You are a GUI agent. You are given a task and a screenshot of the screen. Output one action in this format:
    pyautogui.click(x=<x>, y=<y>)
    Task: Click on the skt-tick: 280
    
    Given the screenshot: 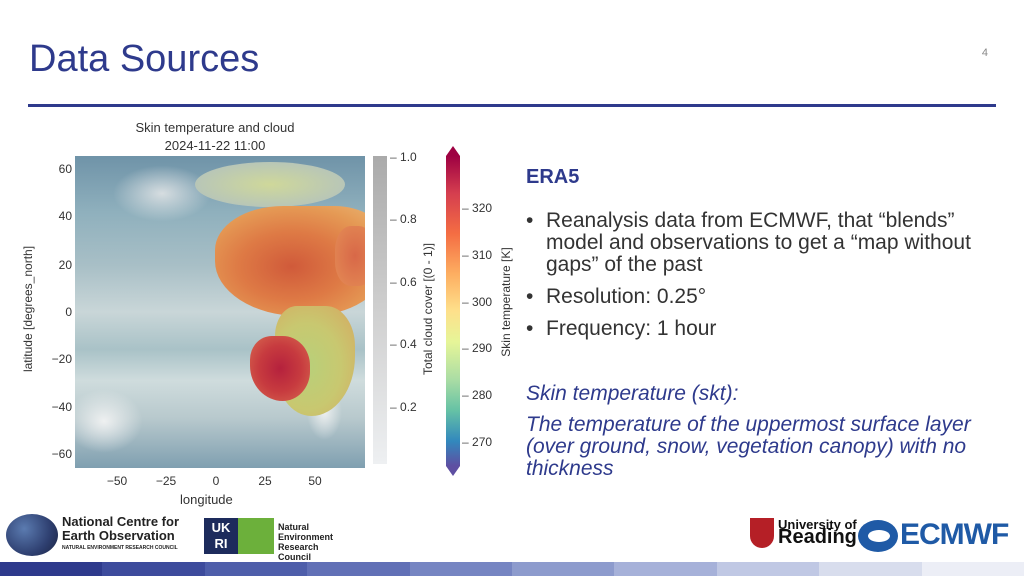 What is the action you would take?
    pyautogui.click(x=477, y=395)
    